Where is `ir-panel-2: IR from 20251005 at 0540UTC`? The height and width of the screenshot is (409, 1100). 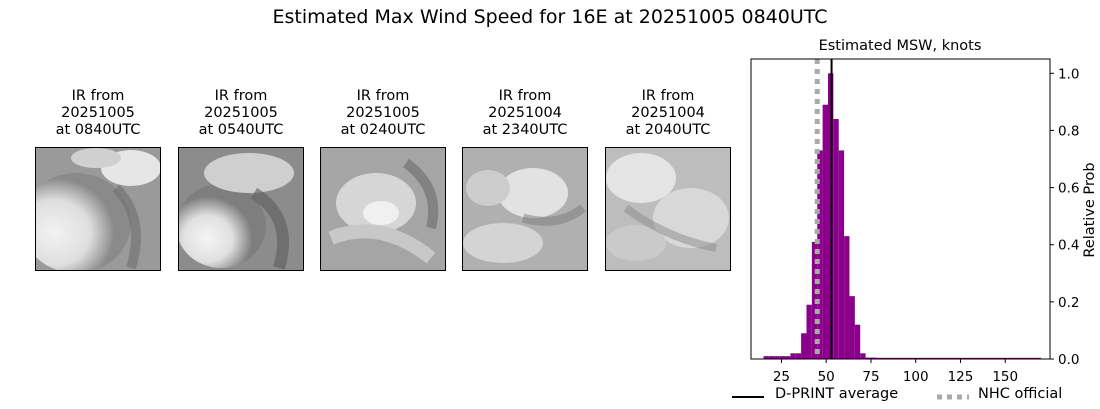
ir-panel-2: IR from 20251005 at 0540UTC is located at coordinates (241, 179).